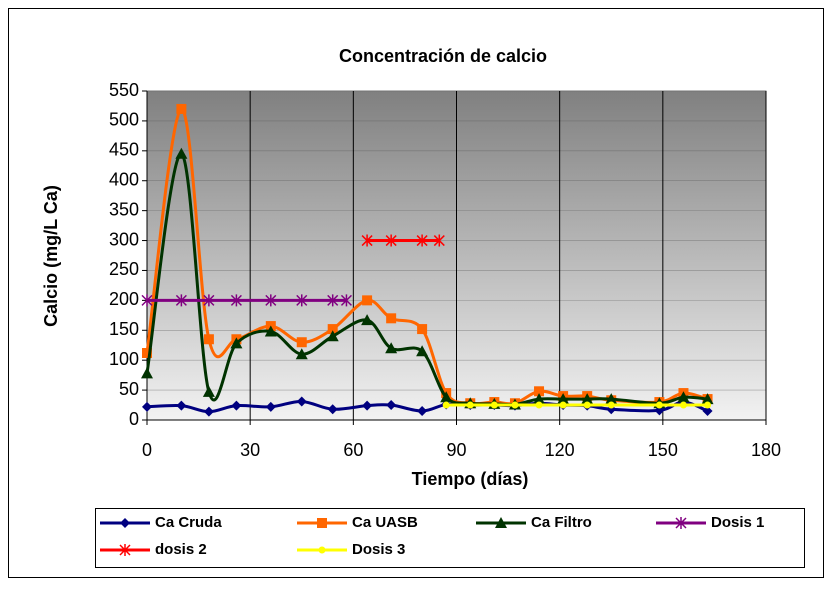 The width and height of the screenshot is (832, 591). What do you see at coordinates (353, 450) in the screenshot?
I see `x-tick-label: 60` at bounding box center [353, 450].